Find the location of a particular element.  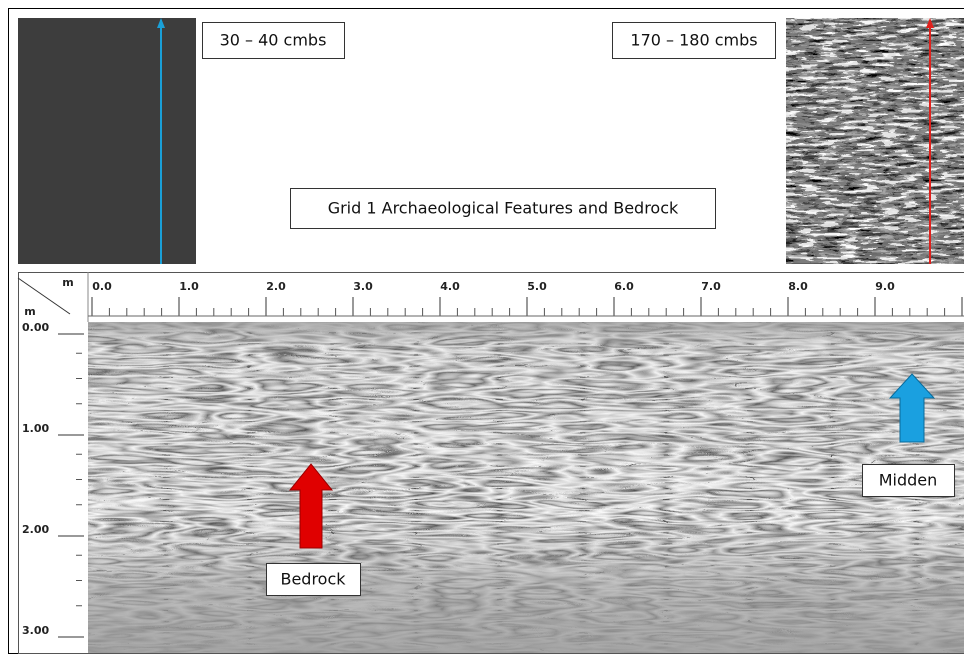

y-tick-label: 1.00 is located at coordinates (35, 428).